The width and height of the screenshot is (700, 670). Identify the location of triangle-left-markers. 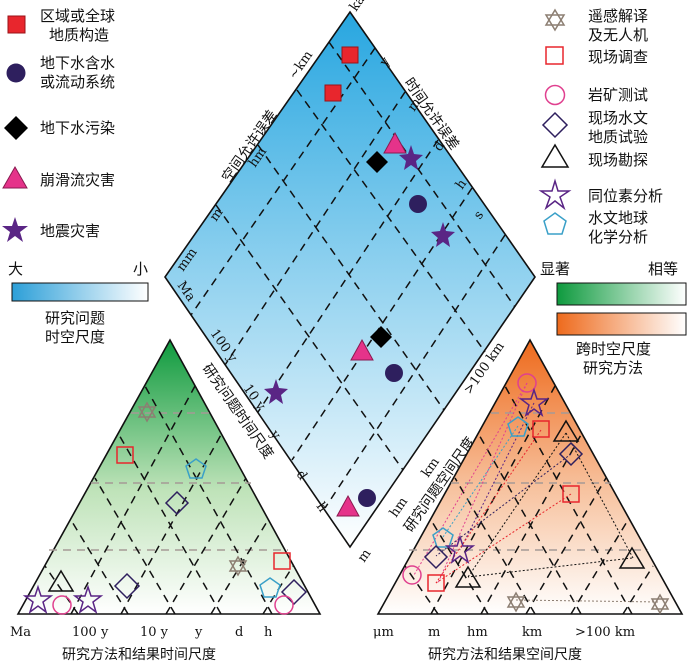
(165, 508).